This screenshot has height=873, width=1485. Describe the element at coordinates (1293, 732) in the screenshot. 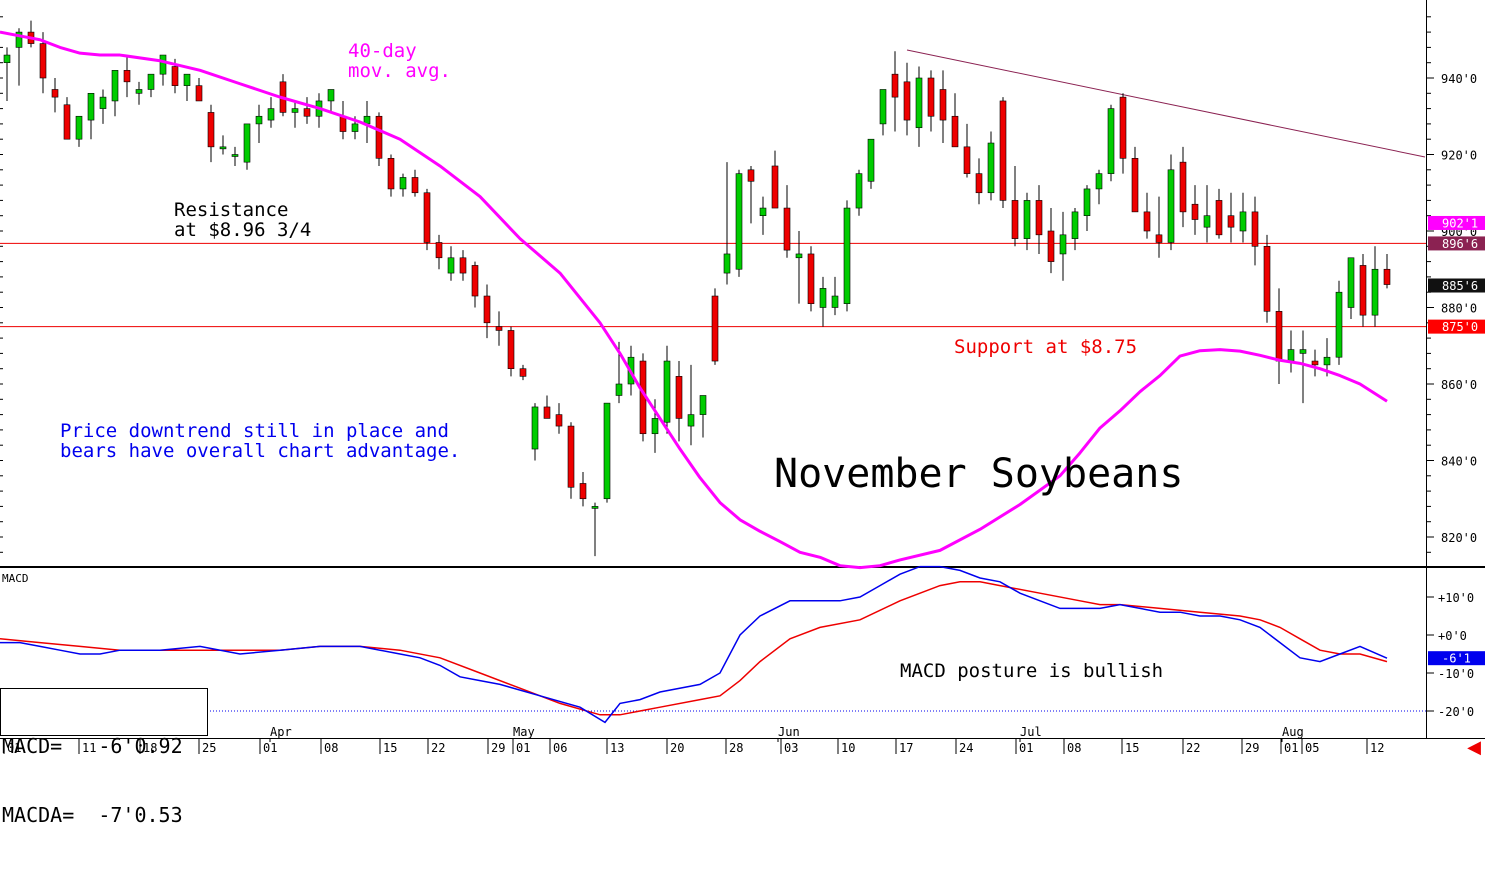

I see `month-label: Aug` at that location.